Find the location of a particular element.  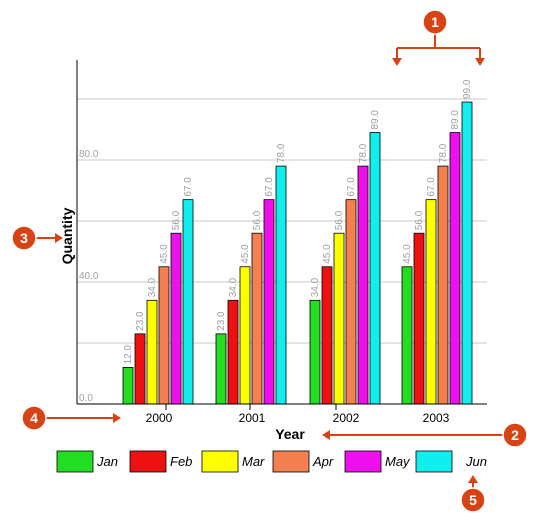

callout-number: 5 is located at coordinates (473, 500).